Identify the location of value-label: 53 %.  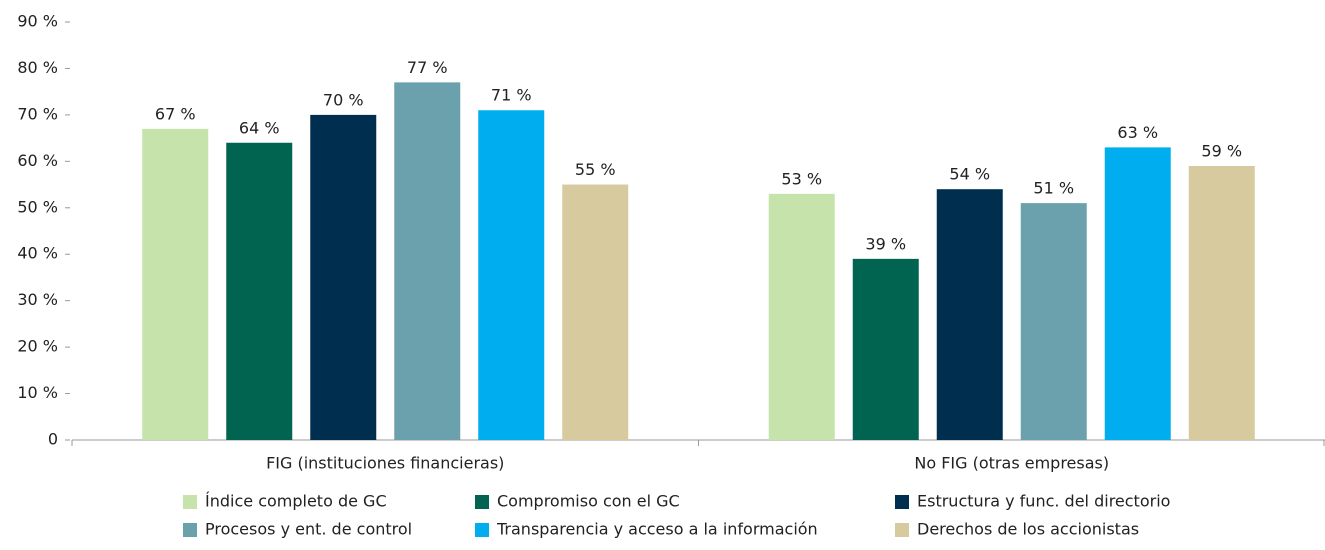
(801, 178).